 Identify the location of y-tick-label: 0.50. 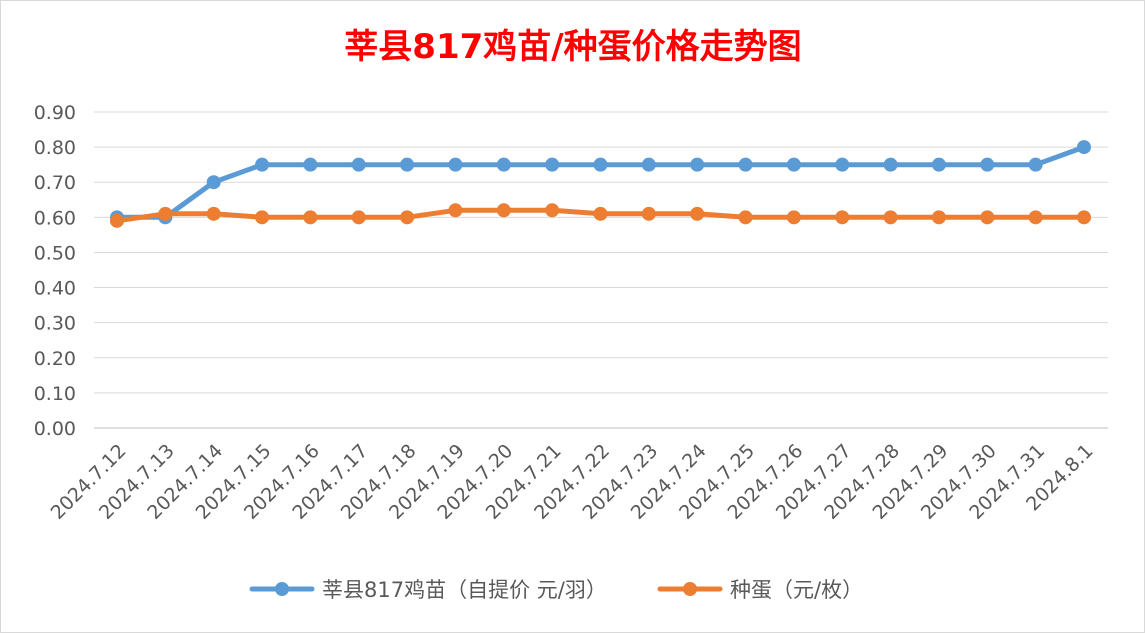
(55, 253).